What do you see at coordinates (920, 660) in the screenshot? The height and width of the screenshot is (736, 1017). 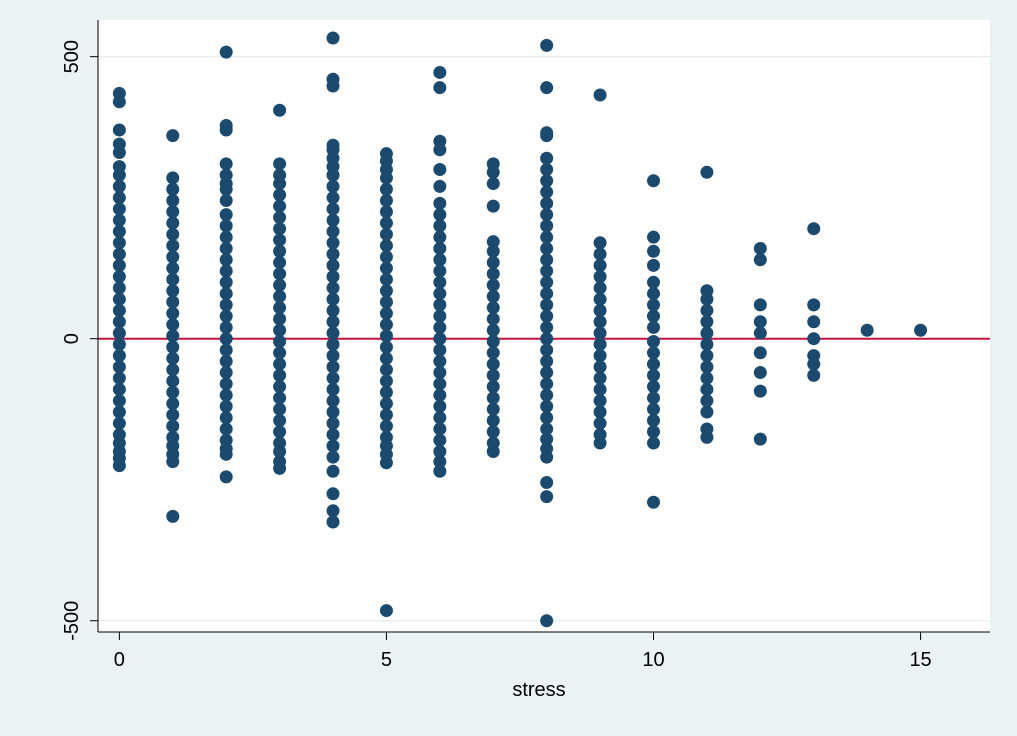 I see `x-tick-label: 15` at bounding box center [920, 660].